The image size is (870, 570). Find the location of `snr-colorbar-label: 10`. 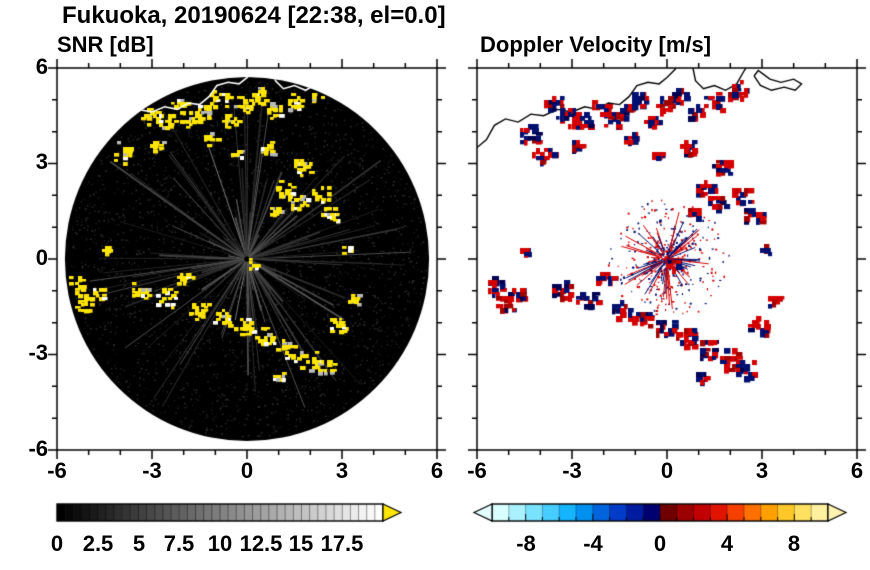

snr-colorbar-label: 10 is located at coordinates (220, 543).